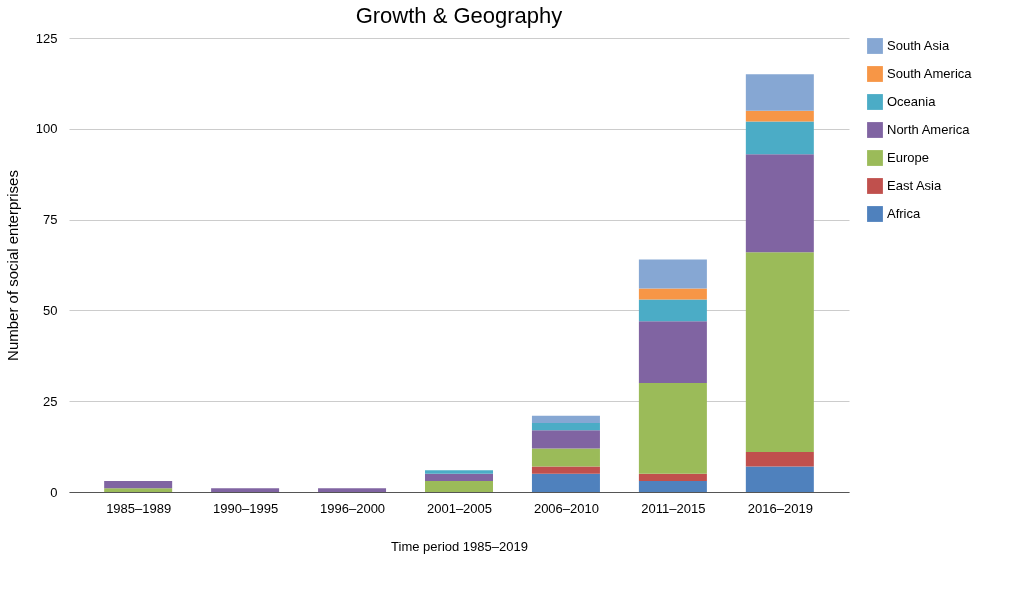 Image resolution: width=1031 pixels, height=590 pixels. I want to click on y-tick-label: 25, so click(50, 401).